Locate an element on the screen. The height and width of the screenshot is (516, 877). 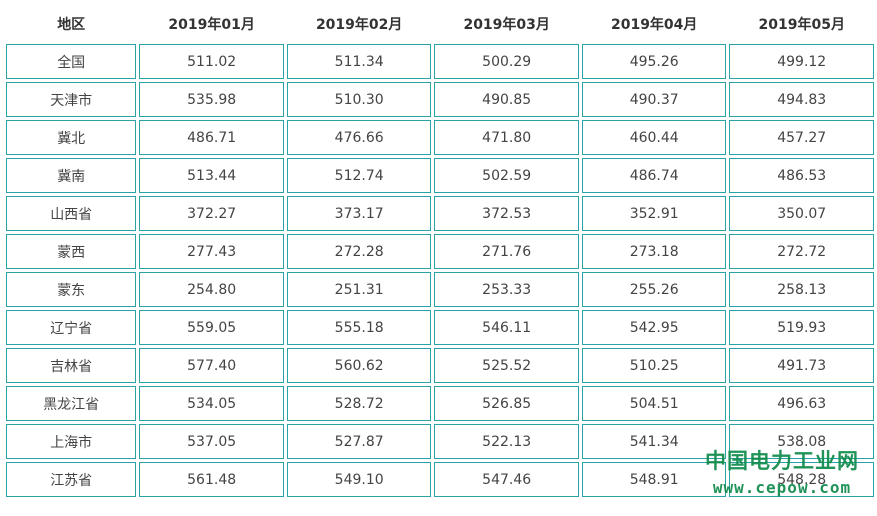
value-cell: 486.53 is located at coordinates (801, 175).